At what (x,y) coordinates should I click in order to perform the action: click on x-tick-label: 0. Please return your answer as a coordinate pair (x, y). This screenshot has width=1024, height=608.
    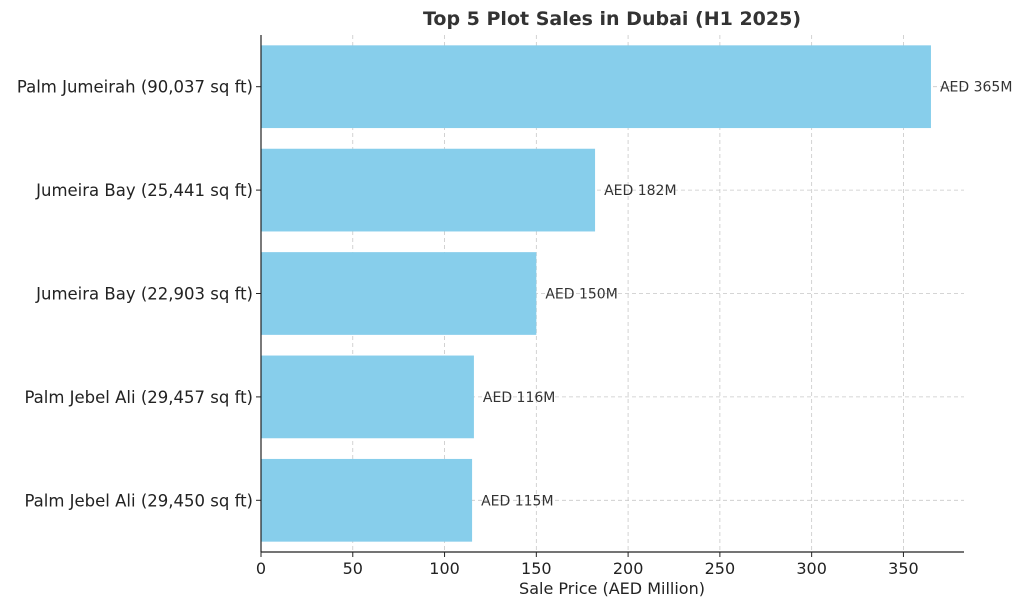
    Looking at the image, I should click on (261, 568).